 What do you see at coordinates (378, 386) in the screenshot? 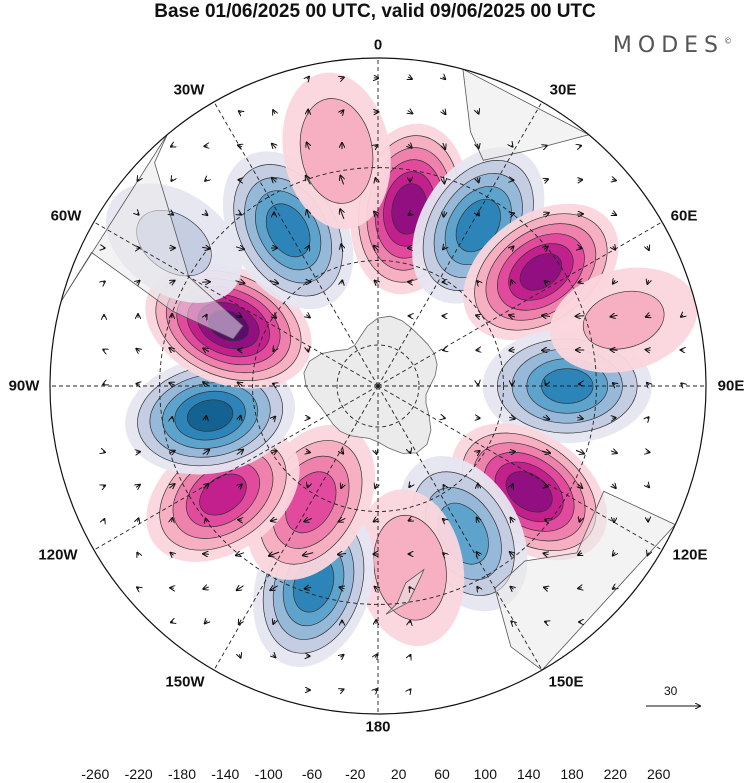
I see `latitude-circle` at bounding box center [378, 386].